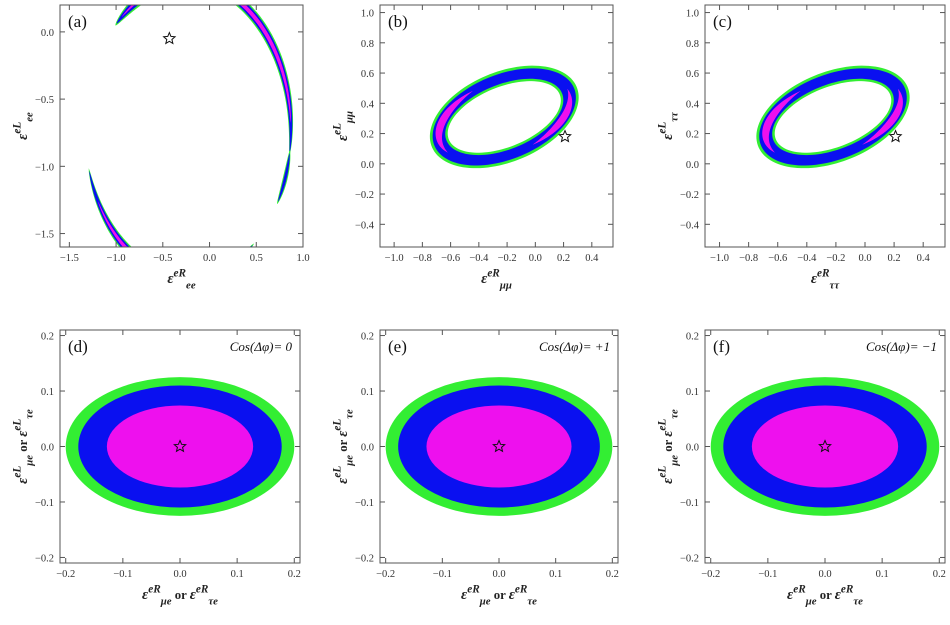 The height and width of the screenshot is (625, 950). I want to click on x-tick-label: −1.0, so click(394, 258).